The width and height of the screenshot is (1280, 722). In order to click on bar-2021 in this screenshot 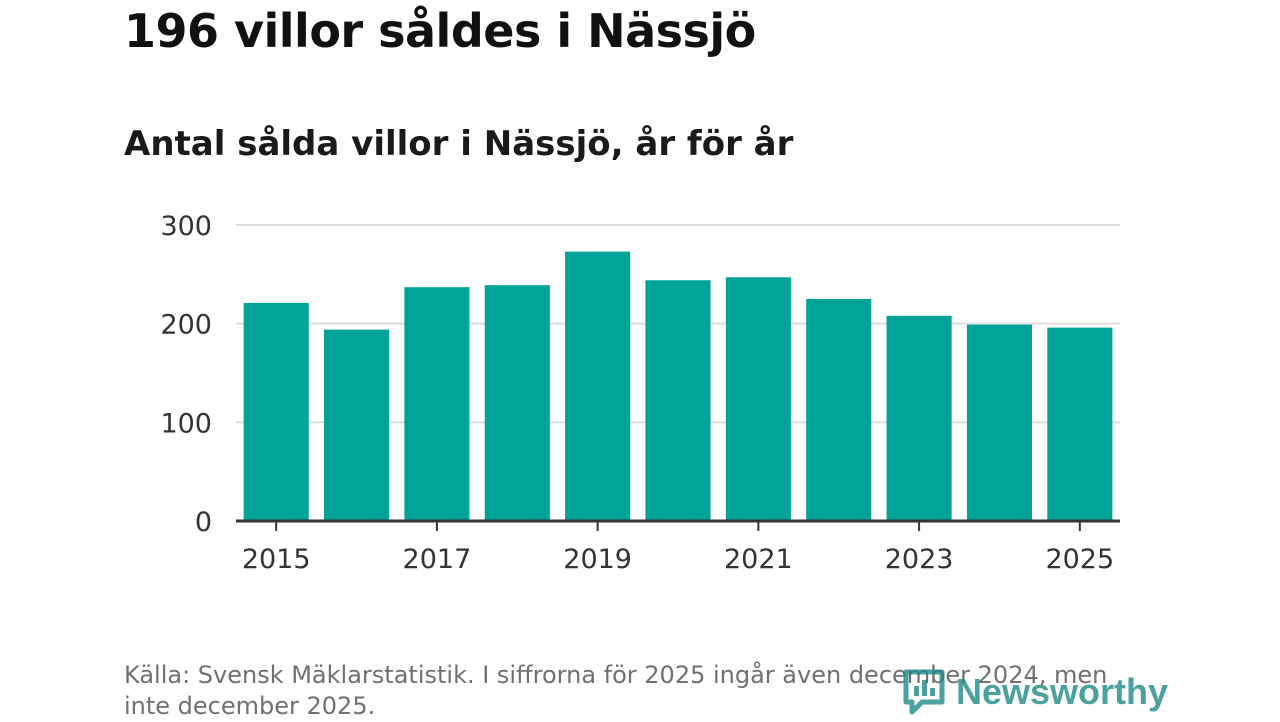, I will do `click(758, 399)`.